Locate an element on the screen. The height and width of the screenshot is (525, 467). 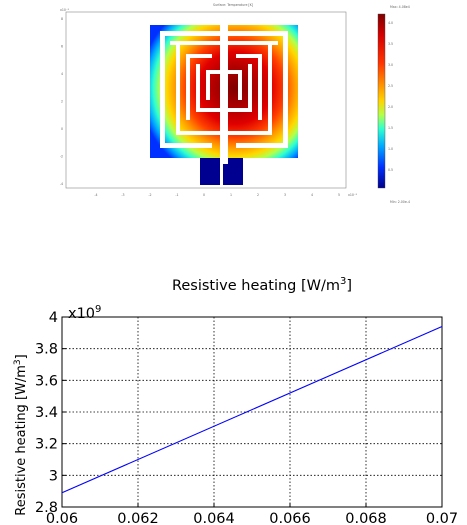
surface-y-tick-label: 8 is located at coordinates (62, 19).